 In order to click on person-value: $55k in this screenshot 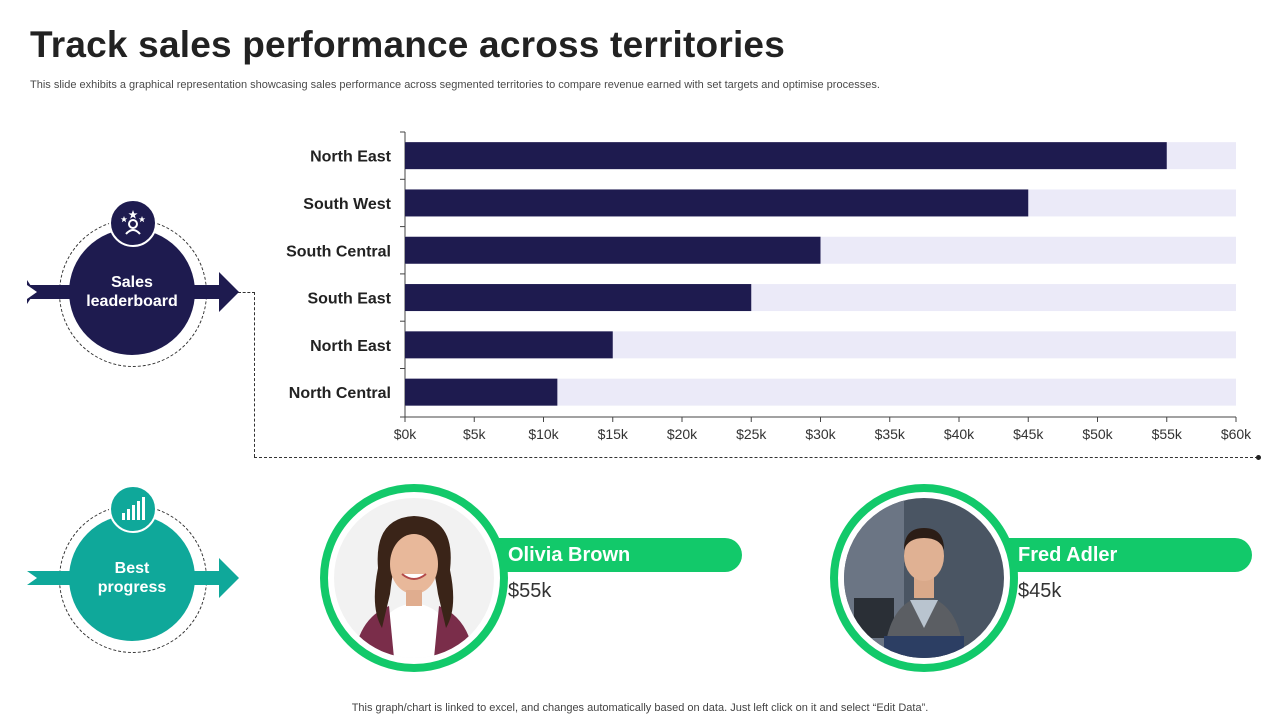, I will do `click(530, 591)`.